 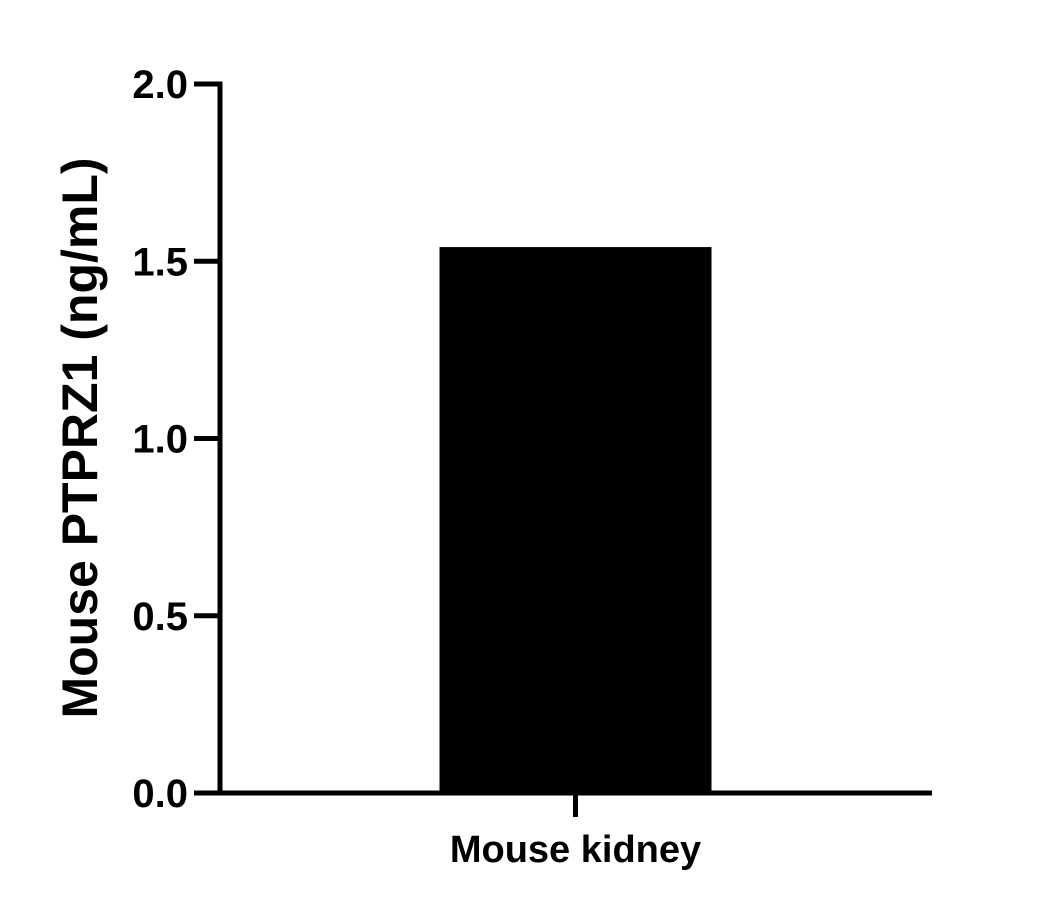 I want to click on y-tick-label: 2.0, so click(x=160, y=85).